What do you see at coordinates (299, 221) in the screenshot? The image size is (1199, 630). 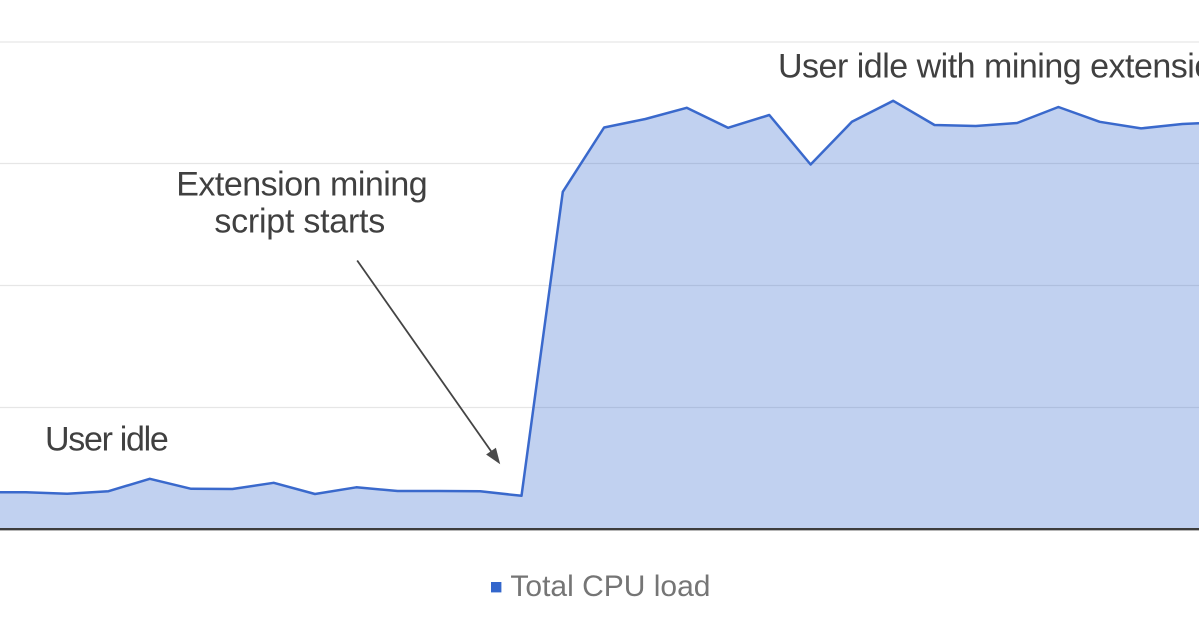 I see `svg-text: script starts` at bounding box center [299, 221].